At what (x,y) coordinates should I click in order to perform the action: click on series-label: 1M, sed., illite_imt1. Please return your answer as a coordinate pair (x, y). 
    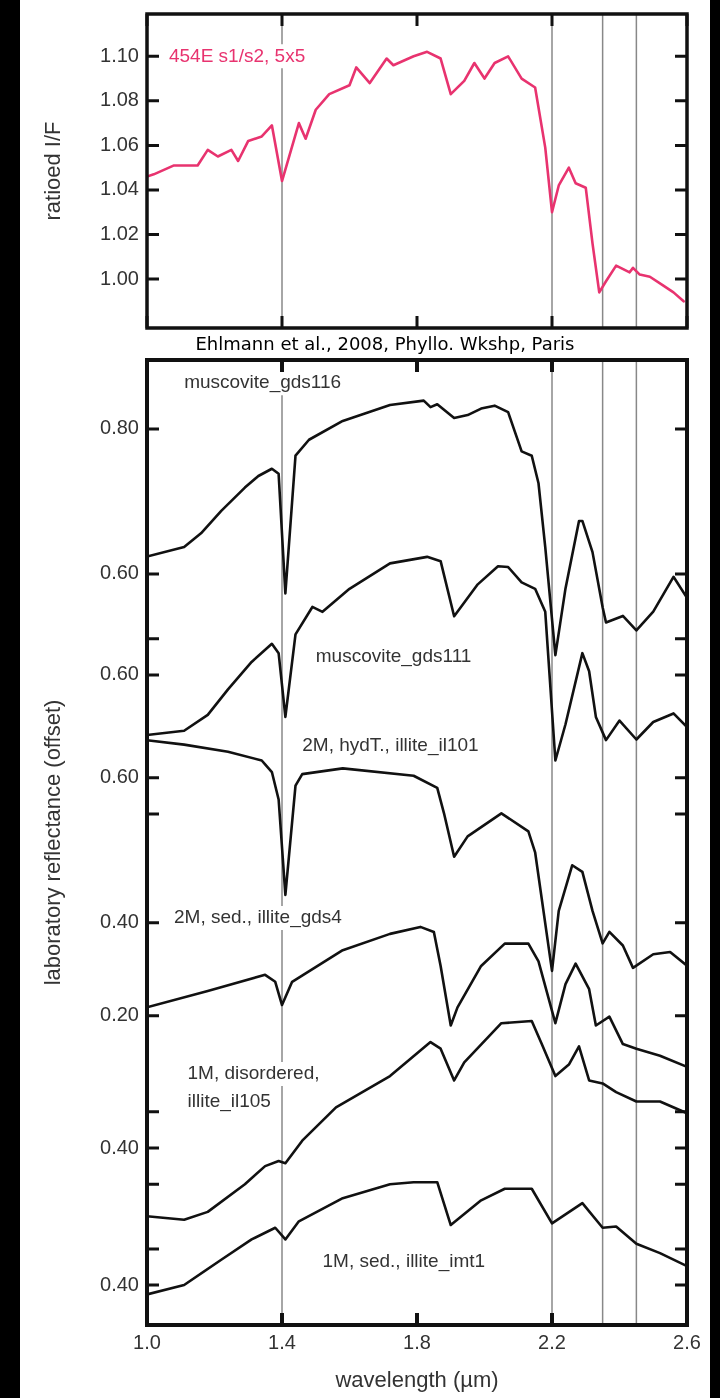
    Looking at the image, I should click on (404, 1261).